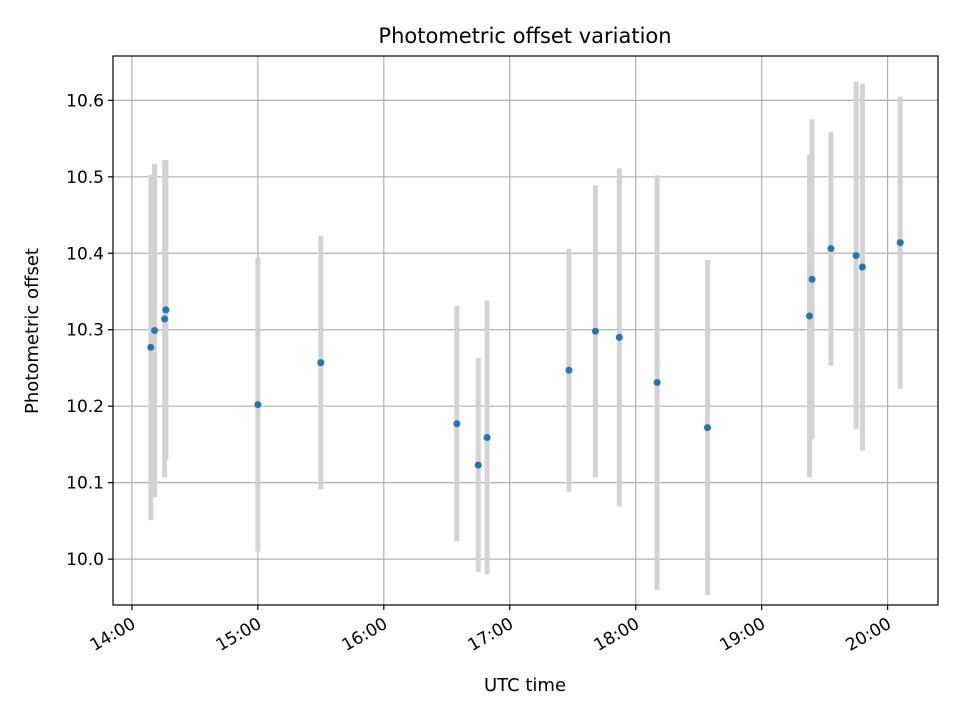 The height and width of the screenshot is (720, 960). Describe the element at coordinates (524, 36) in the screenshot. I see `chart-title: Photometric offset variation` at that location.